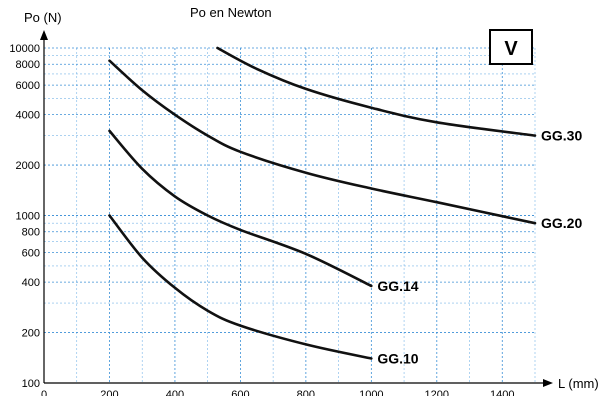 The image size is (609, 396). Describe the element at coordinates (437, 392) in the screenshot. I see `x-tick-label-1200: 1200` at that location.